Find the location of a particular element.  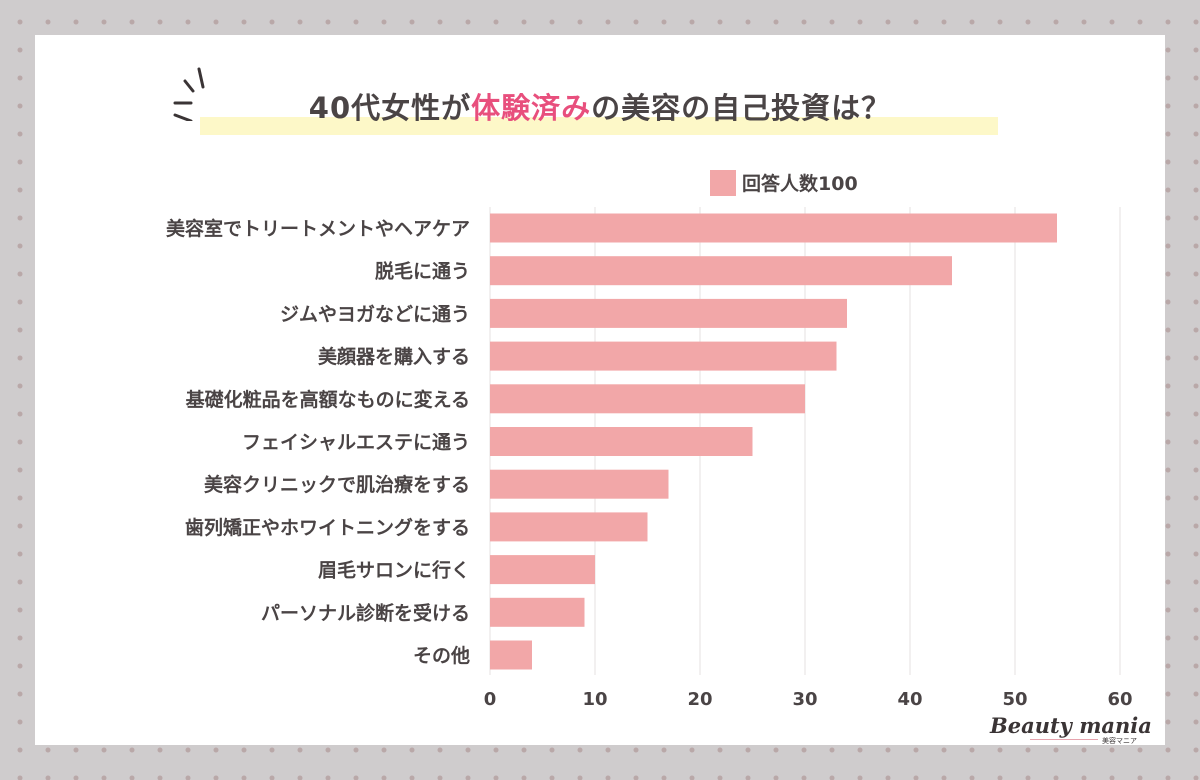

legend-swatch is located at coordinates (723, 182).